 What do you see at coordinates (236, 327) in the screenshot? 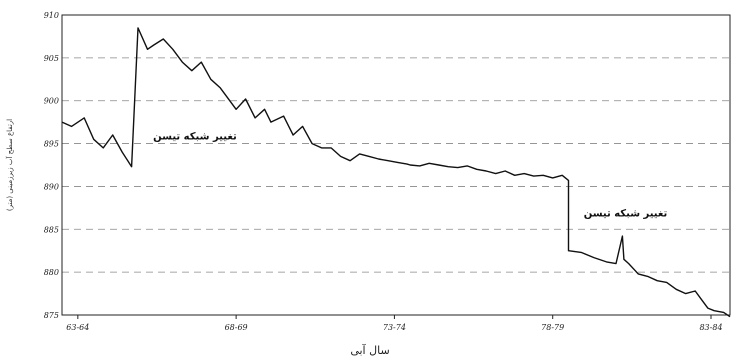
I see `x-tick-label: 68-69` at bounding box center [236, 327].